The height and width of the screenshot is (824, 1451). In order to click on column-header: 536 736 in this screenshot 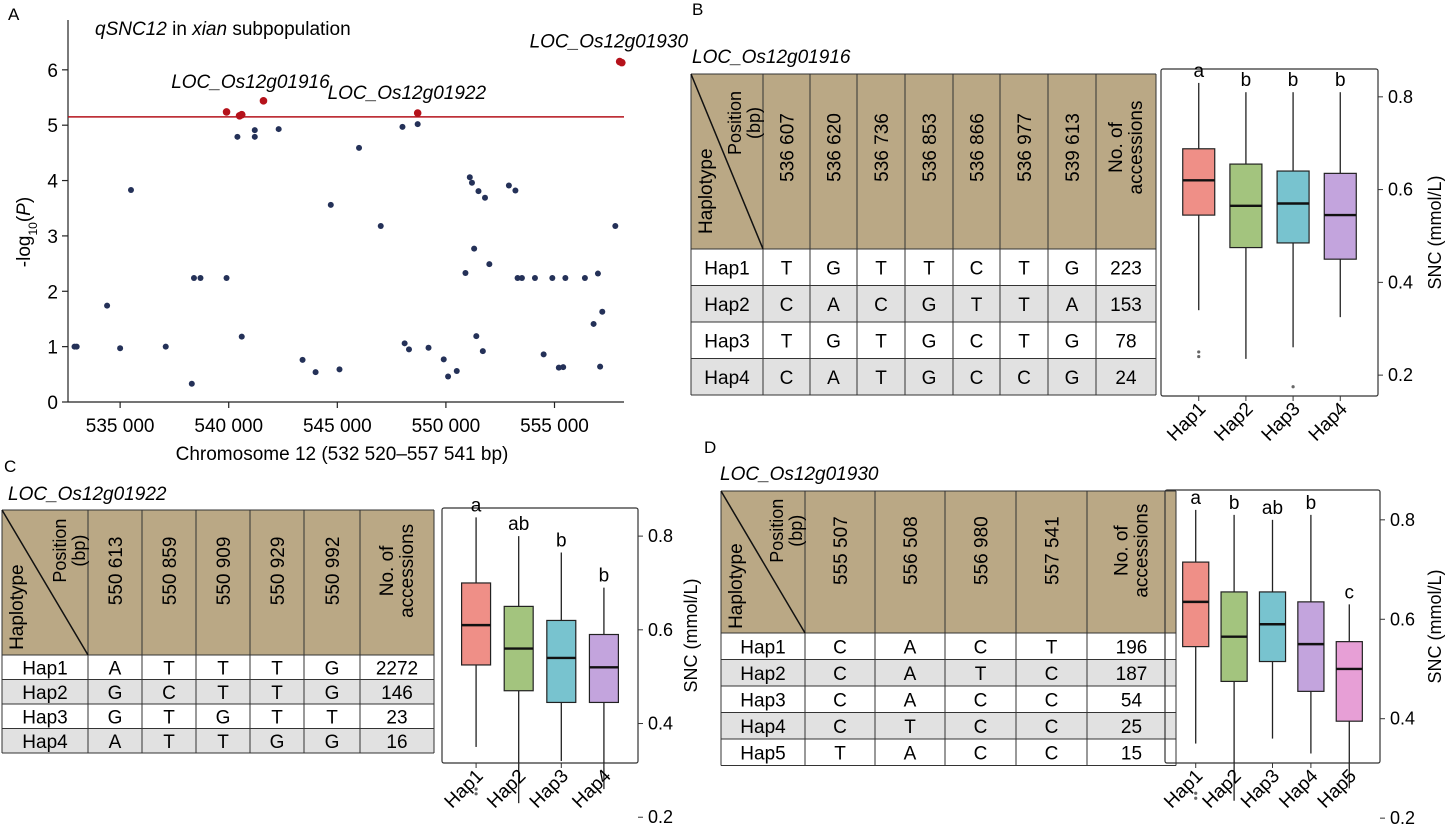, I will do `click(882, 147)`.